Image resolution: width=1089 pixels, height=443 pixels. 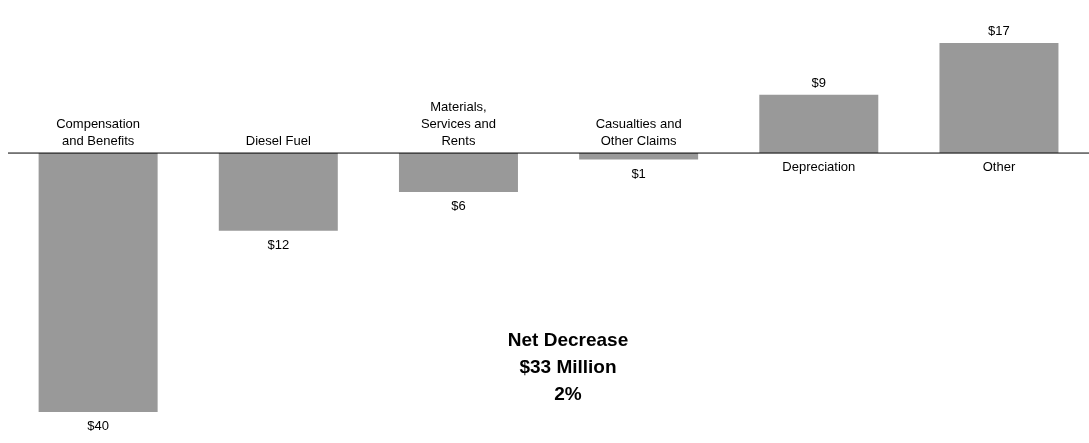 What do you see at coordinates (638, 173) in the screenshot?
I see `annotation: $1` at bounding box center [638, 173].